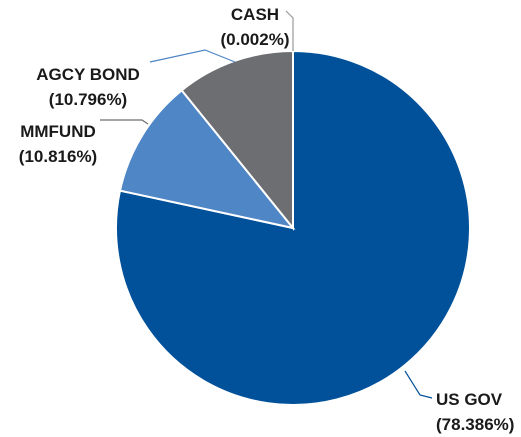 The width and height of the screenshot is (521, 437). I want to click on leader-line-cash, so click(289, 30).